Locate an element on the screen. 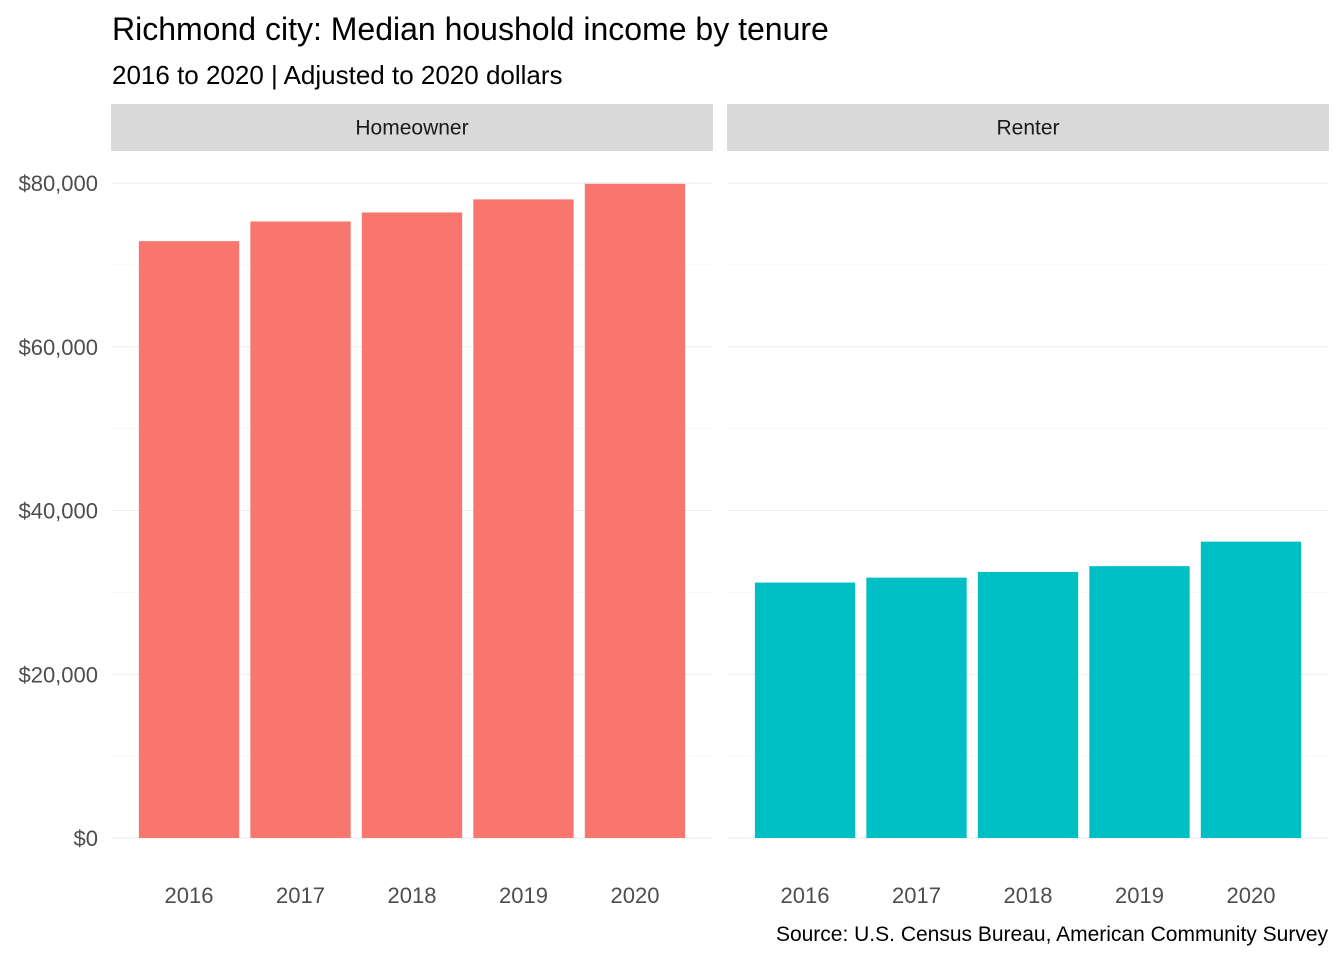 This screenshot has height=965, width=1344. facet-strip-label: Homeowner is located at coordinates (411, 128).